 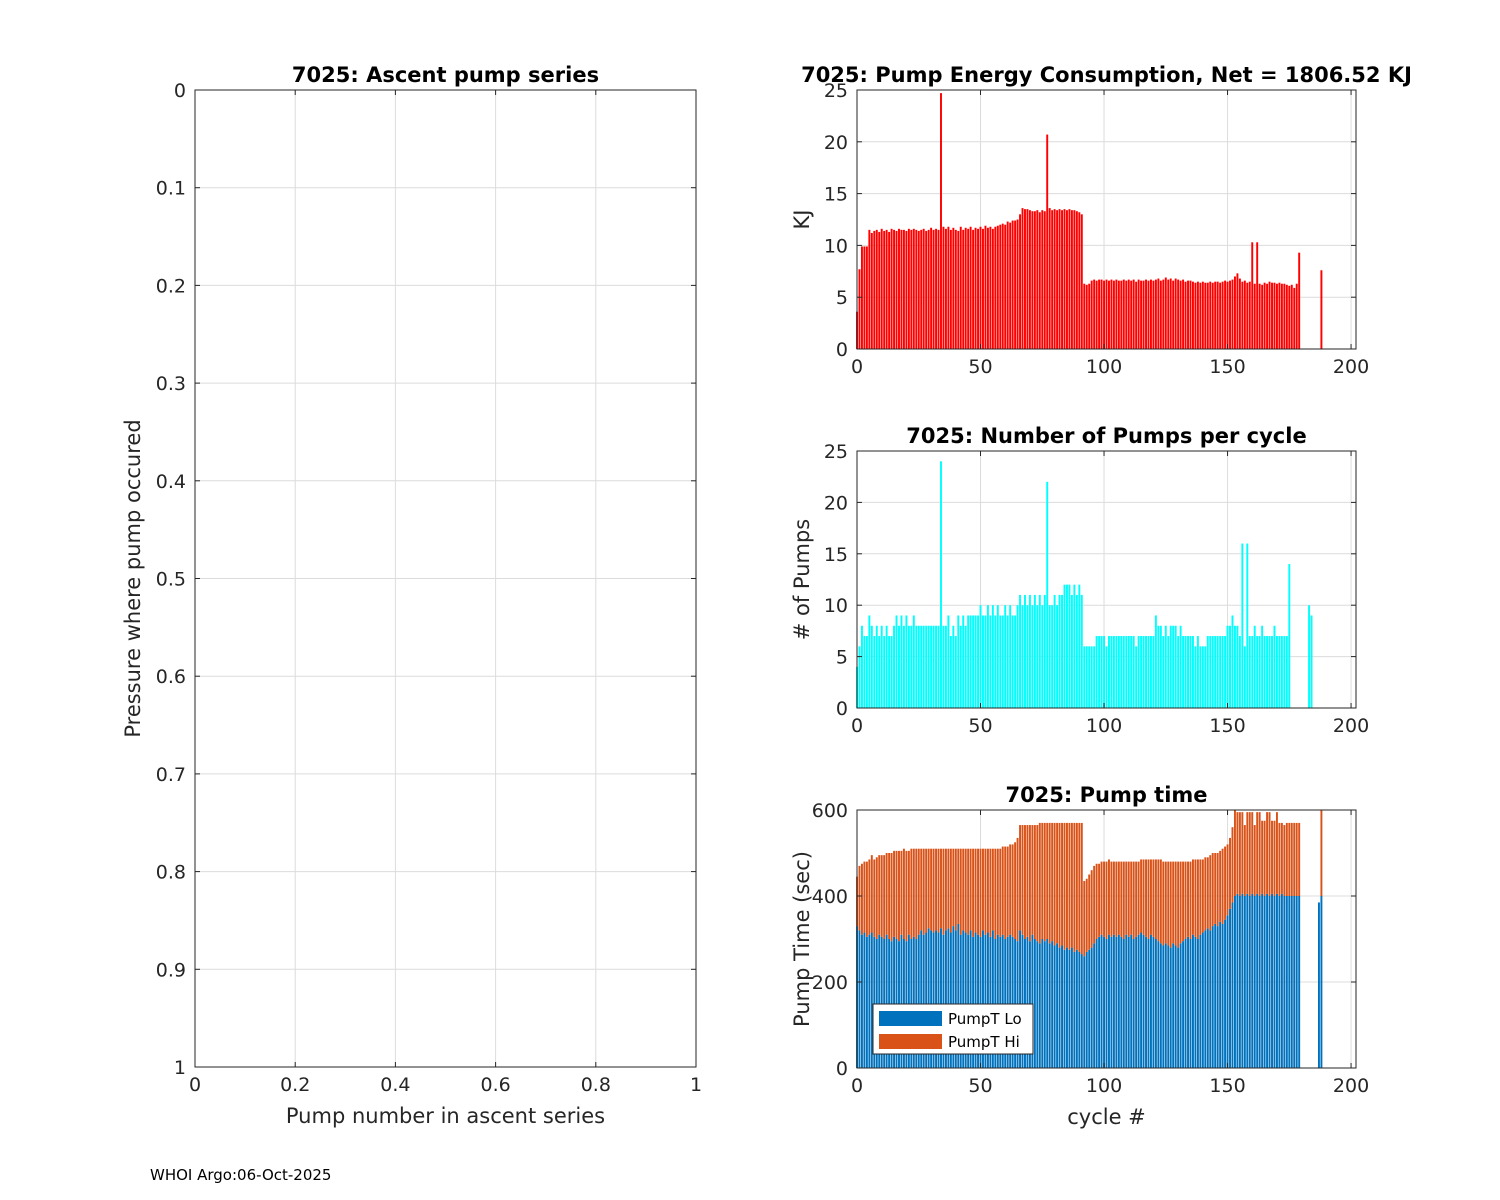 I want to click on pumptime-axes-box, so click(x=1106, y=939).